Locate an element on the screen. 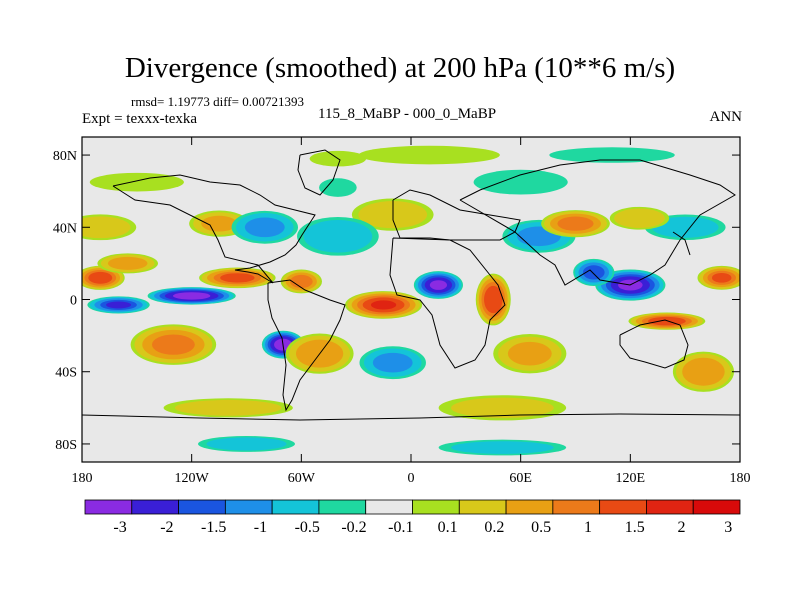 This screenshot has width=800, height=600. coastline-antarctica is located at coordinates (411, 417).